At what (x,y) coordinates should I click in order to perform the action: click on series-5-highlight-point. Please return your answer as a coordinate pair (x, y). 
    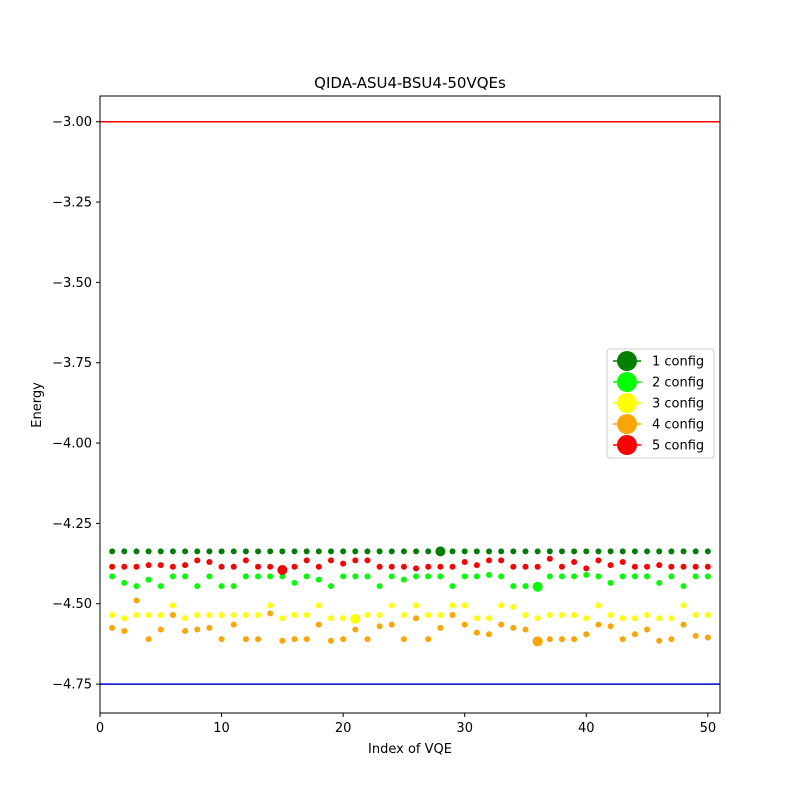
    Looking at the image, I should click on (282, 569).